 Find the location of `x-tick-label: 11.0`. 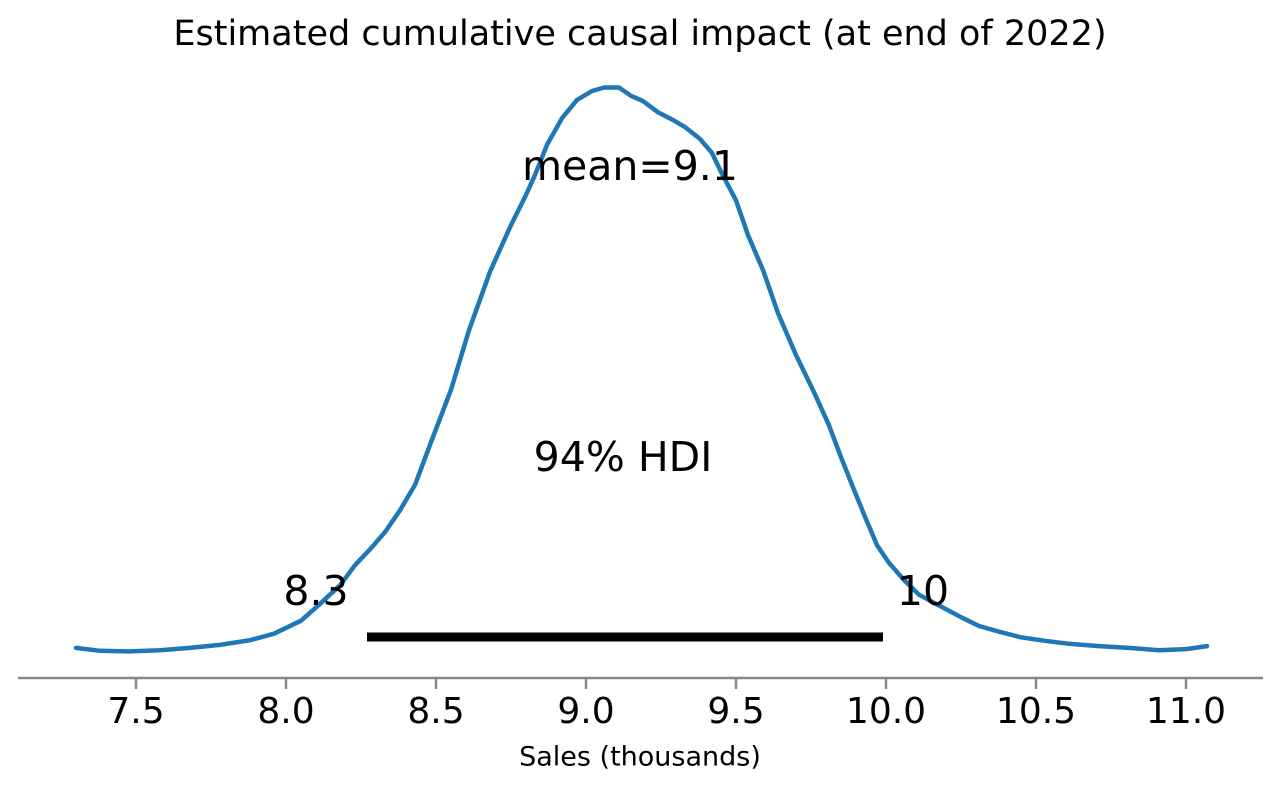

x-tick-label: 11.0 is located at coordinates (1186, 711).